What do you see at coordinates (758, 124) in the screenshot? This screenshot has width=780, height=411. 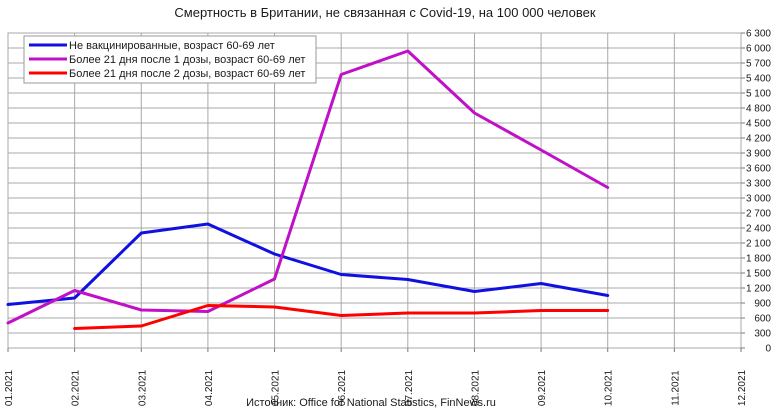 I see `y-tick-label: 4 500` at bounding box center [758, 124].